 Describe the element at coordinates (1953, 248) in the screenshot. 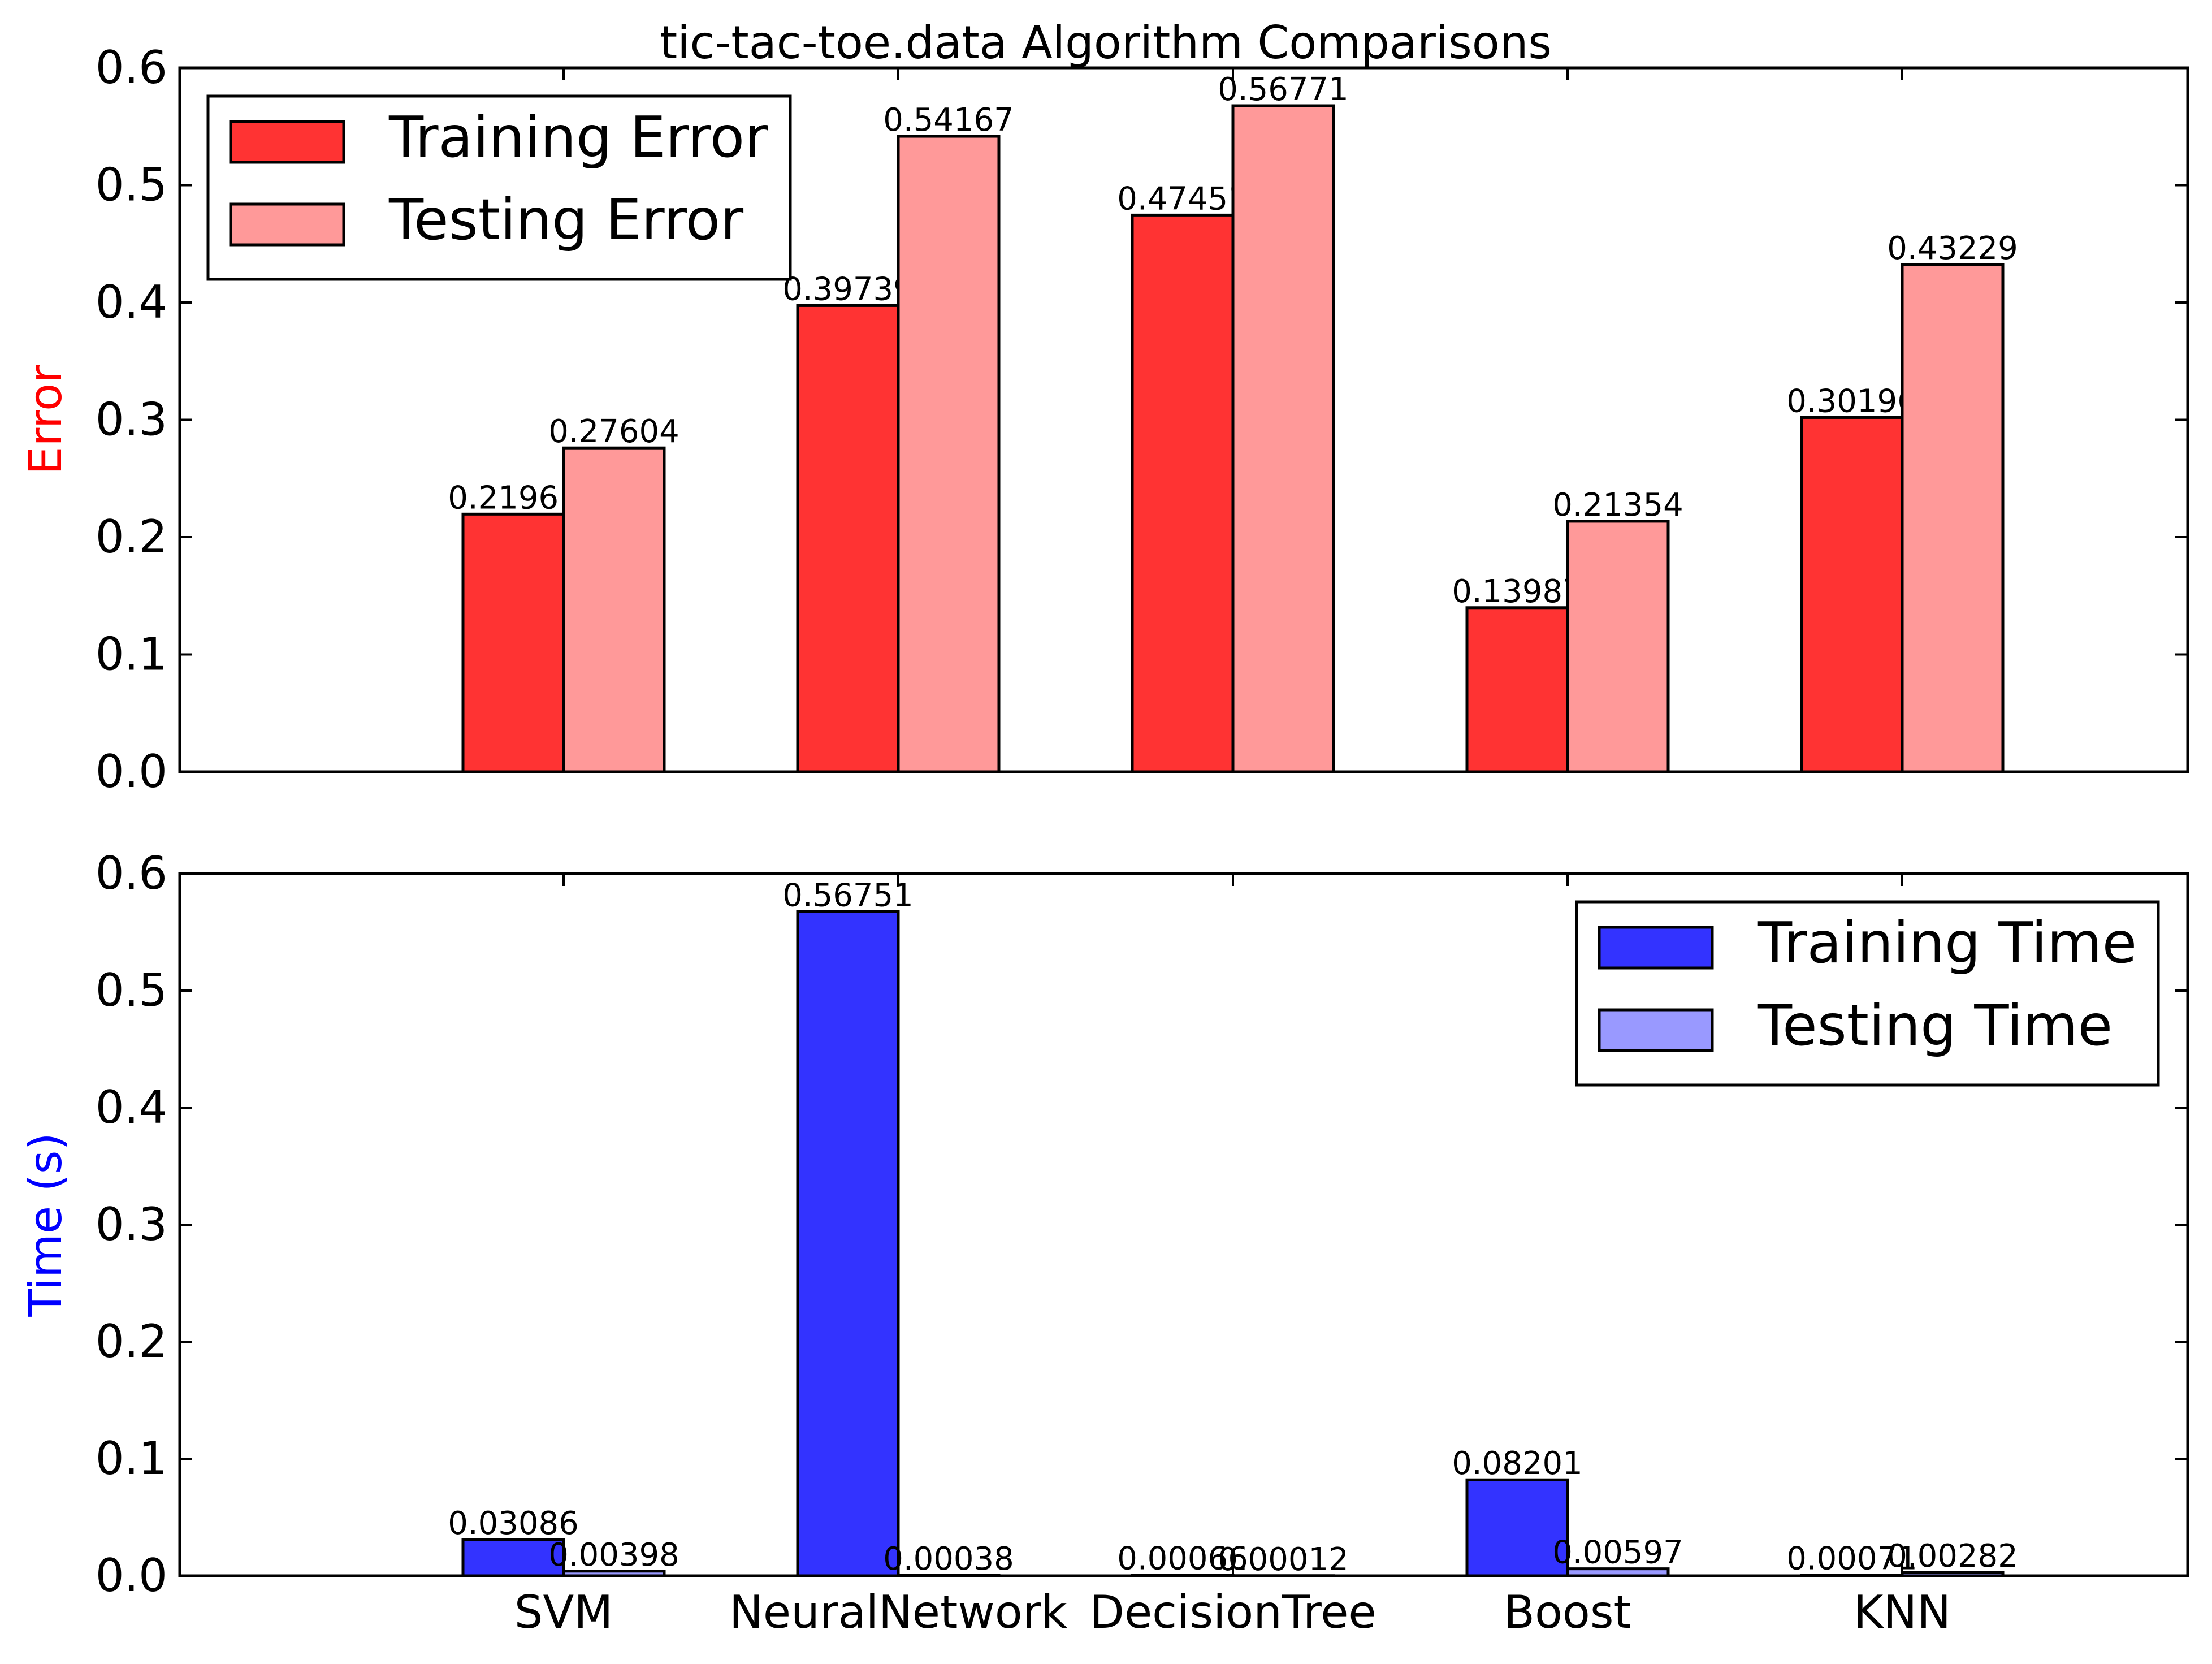

I see `bar-value-label: 0.43229` at that location.